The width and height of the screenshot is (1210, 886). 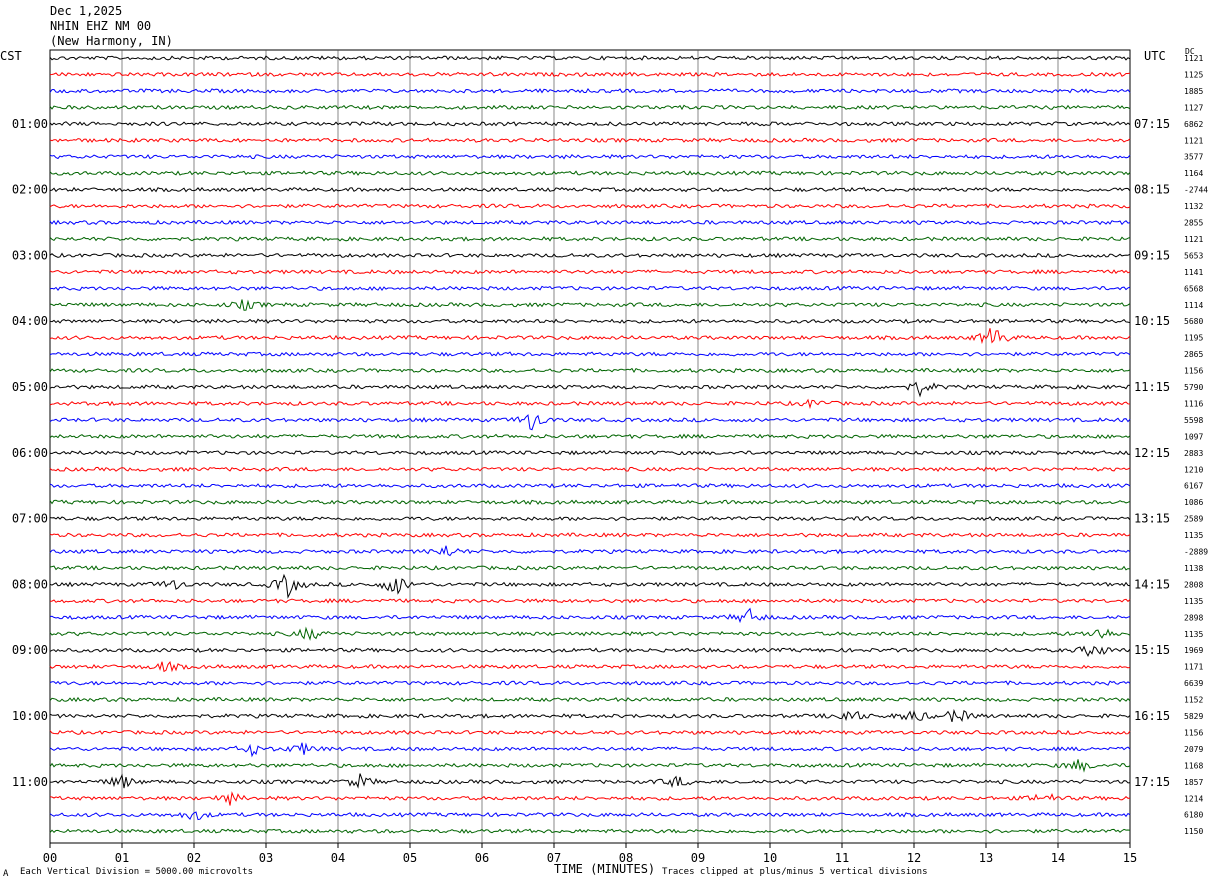 I want to click on right-hour-label: 13:15, so click(x=1152, y=519).